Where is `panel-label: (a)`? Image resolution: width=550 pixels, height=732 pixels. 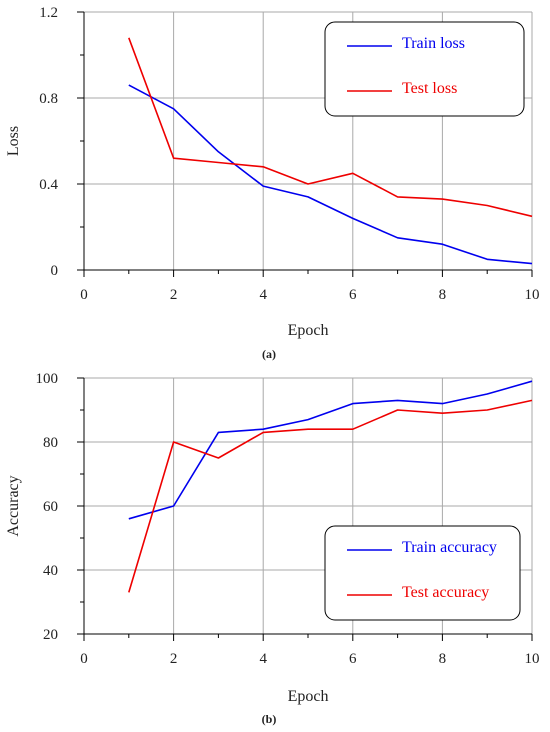
panel-label: (a) is located at coordinates (269, 354).